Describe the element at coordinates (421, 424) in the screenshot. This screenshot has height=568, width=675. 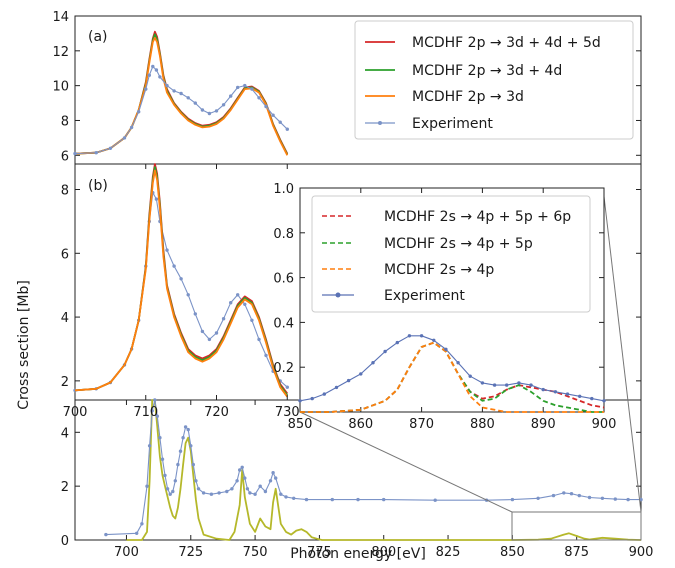
I see `inset-xtick-label: 870` at that location.